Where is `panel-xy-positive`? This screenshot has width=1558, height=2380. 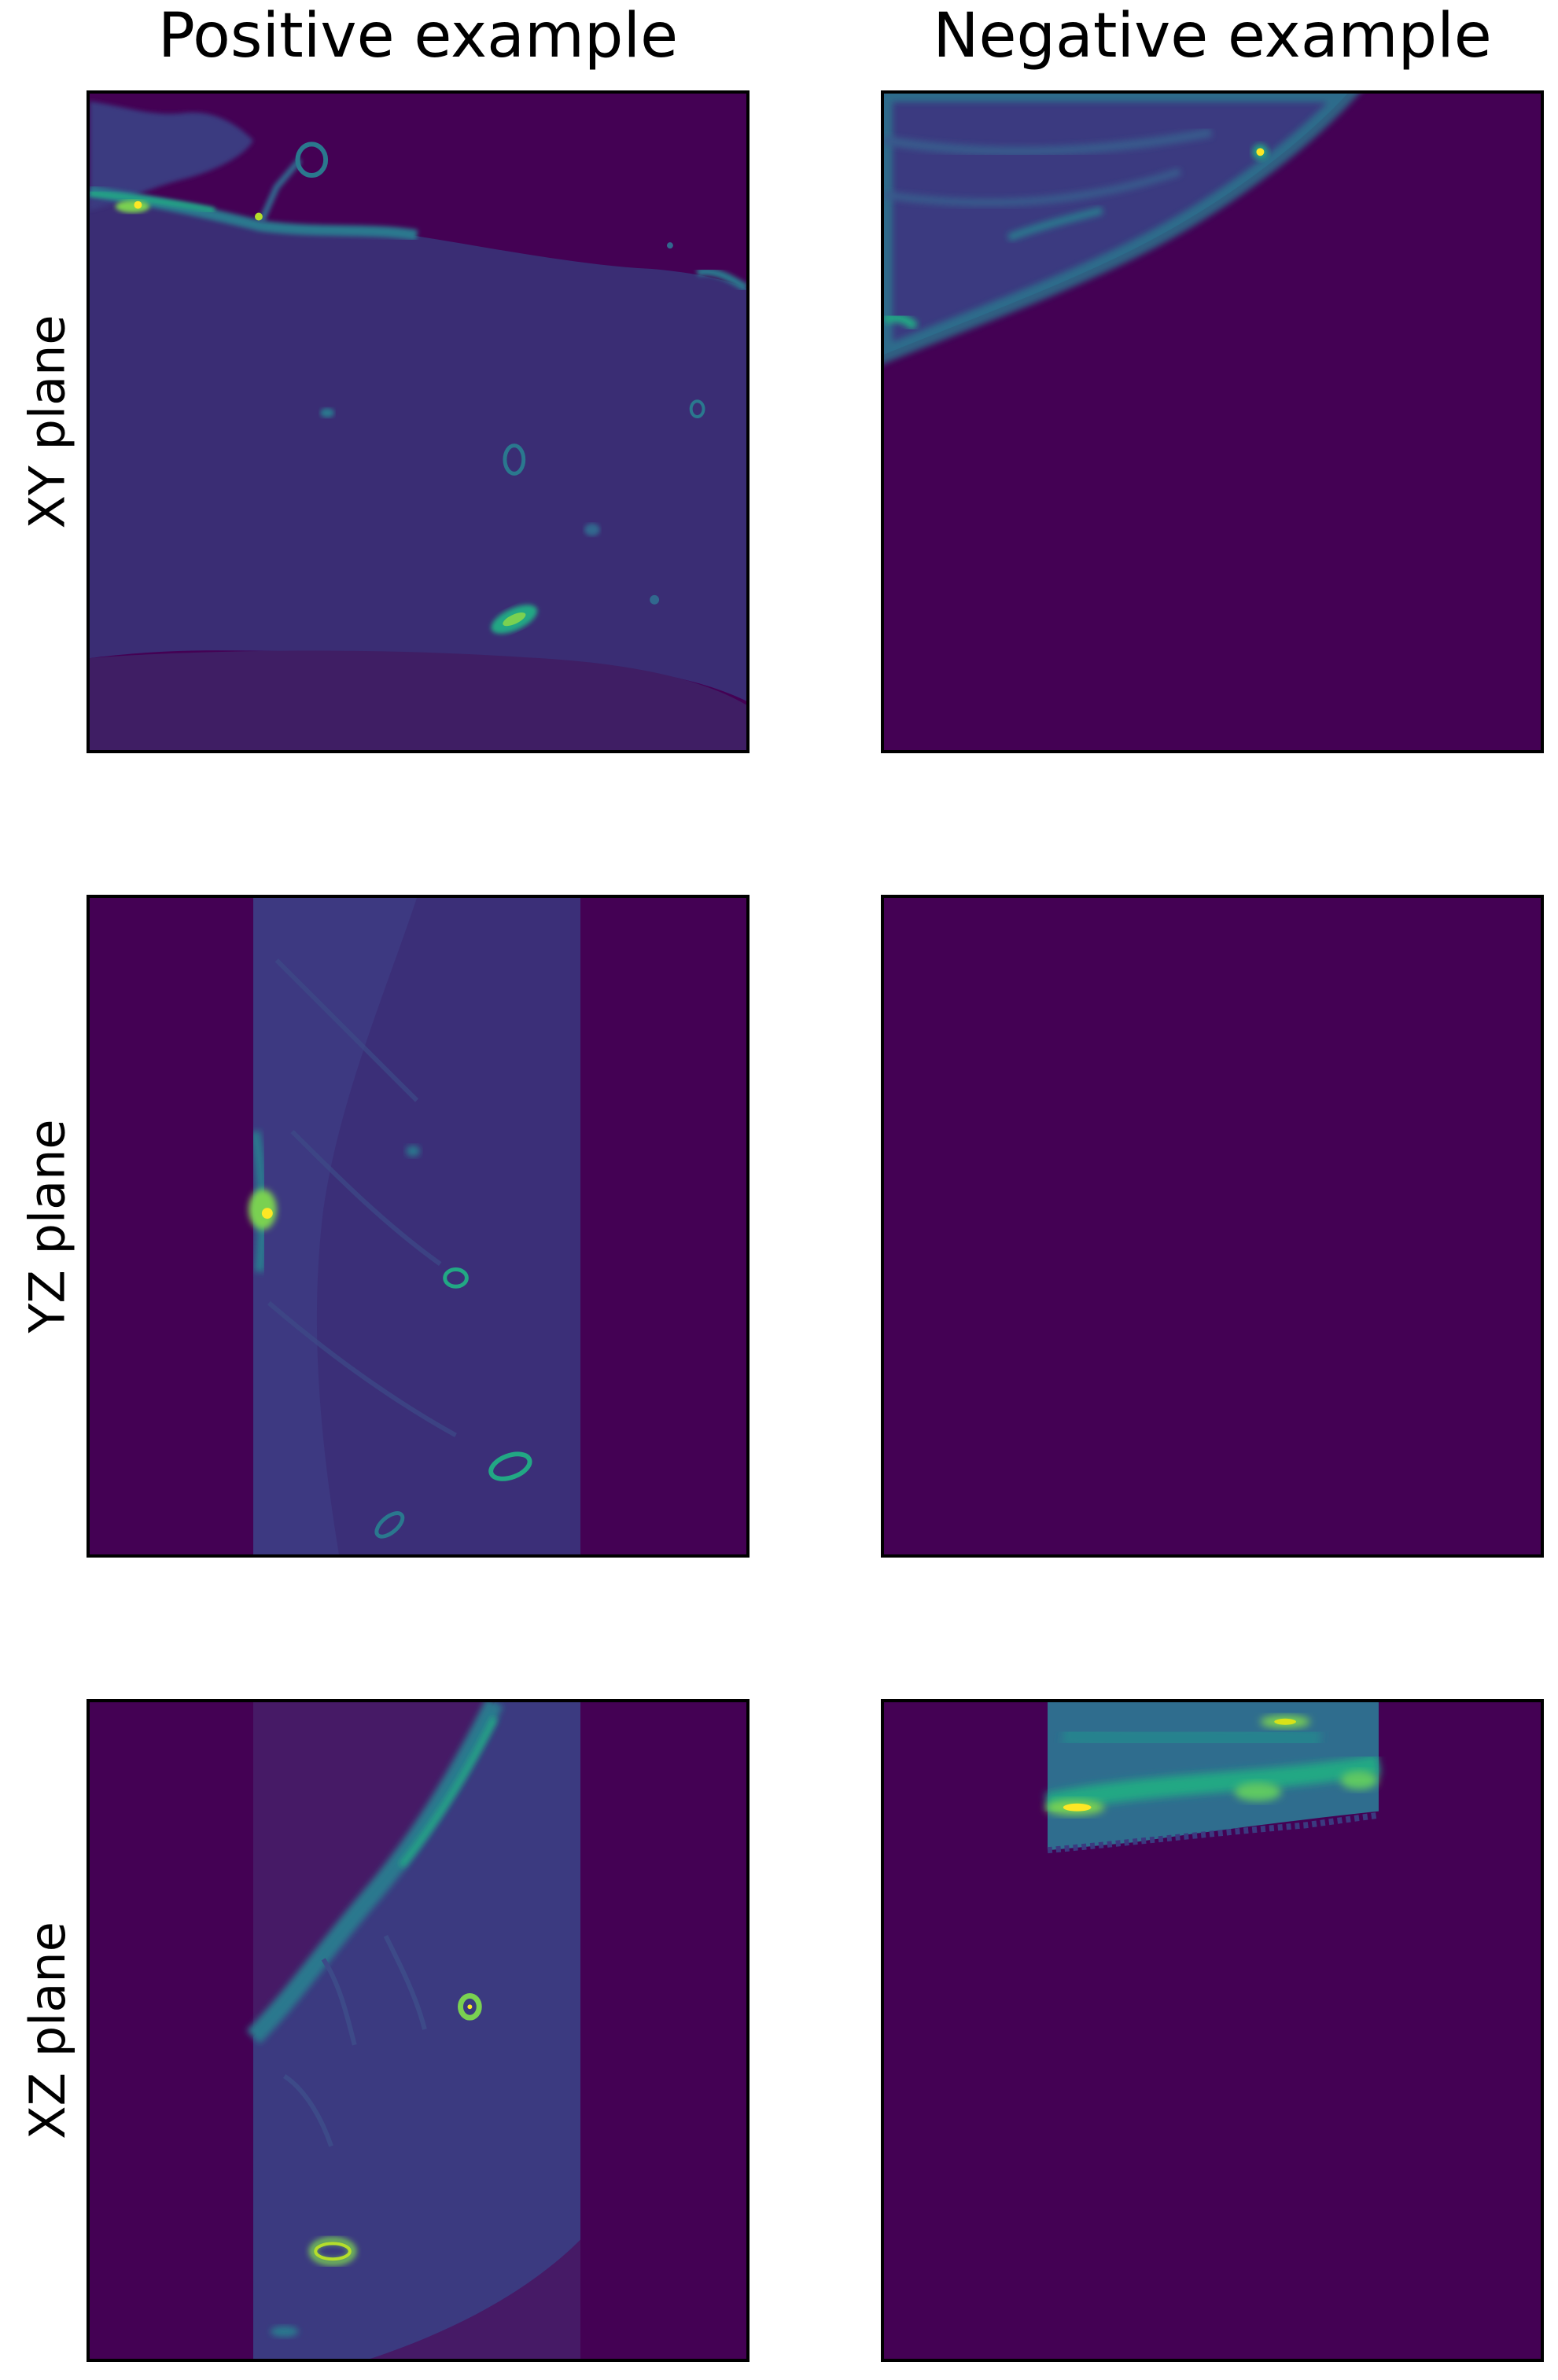
panel-xy-positive is located at coordinates (419, 421).